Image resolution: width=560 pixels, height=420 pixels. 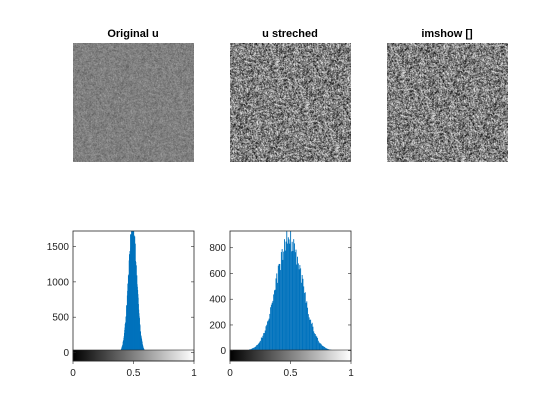 I want to click on image-panel-original: Original u, so click(x=133, y=95).